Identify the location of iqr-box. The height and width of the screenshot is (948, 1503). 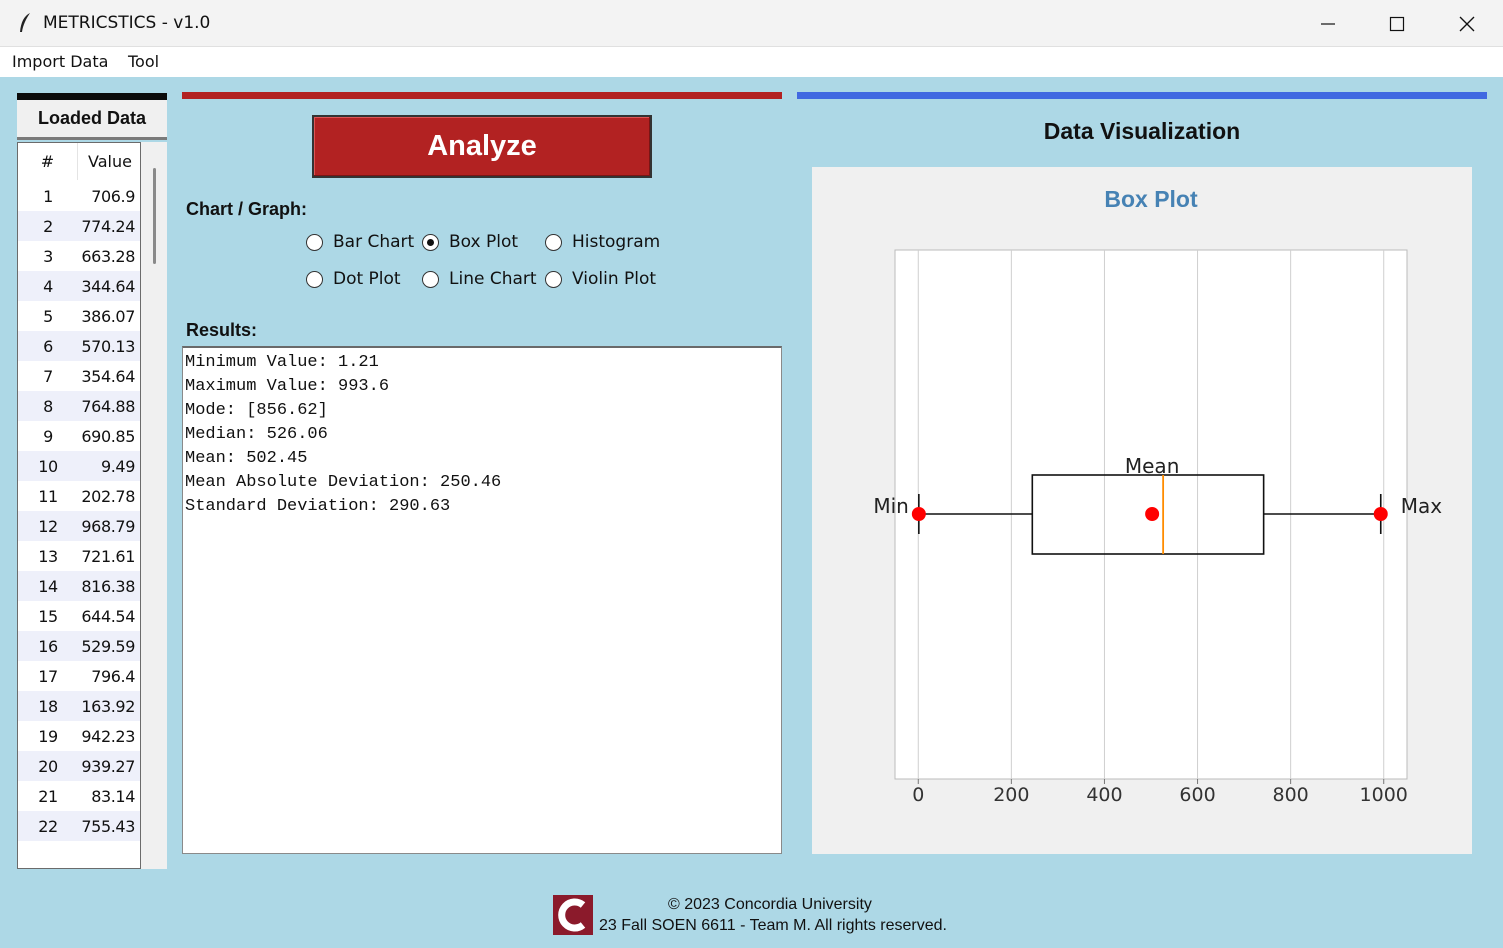
(1148, 514).